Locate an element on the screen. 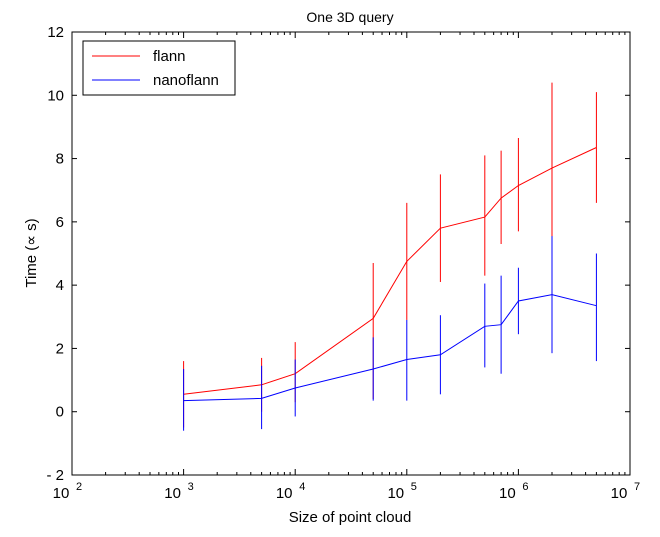  series-line-nanoflann is located at coordinates (390, 348).